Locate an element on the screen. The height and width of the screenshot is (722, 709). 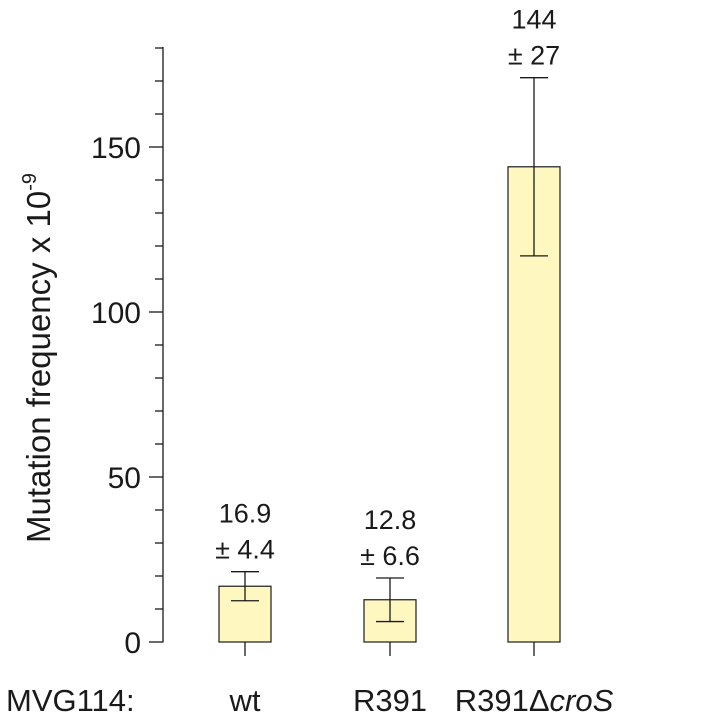
category-label-suffix: croS is located at coordinates (582, 700).